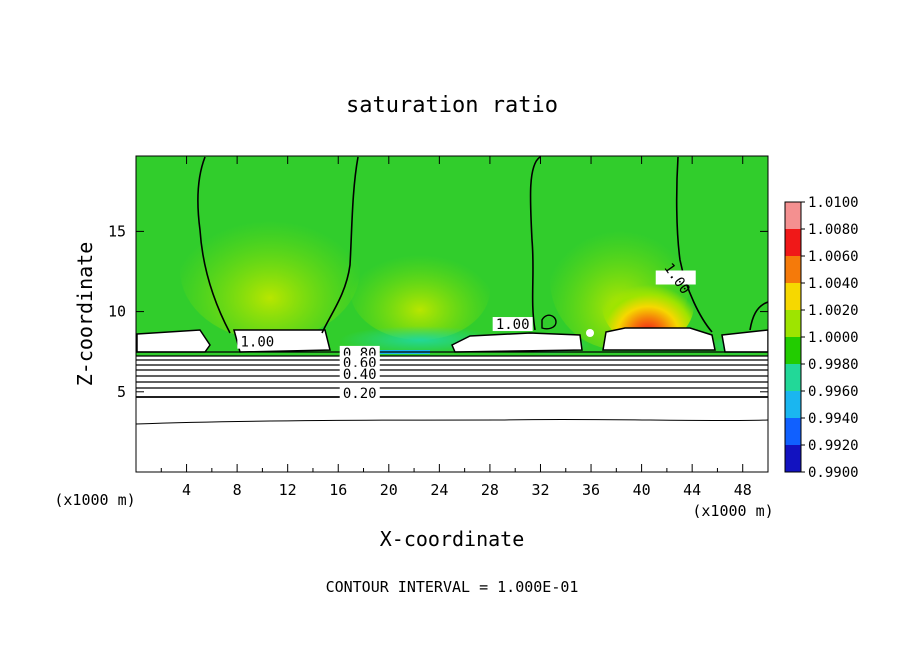 The width and height of the screenshot is (904, 654). What do you see at coordinates (833, 230) in the screenshot?
I see `colorbar-label: 1.0080` at bounding box center [833, 230].